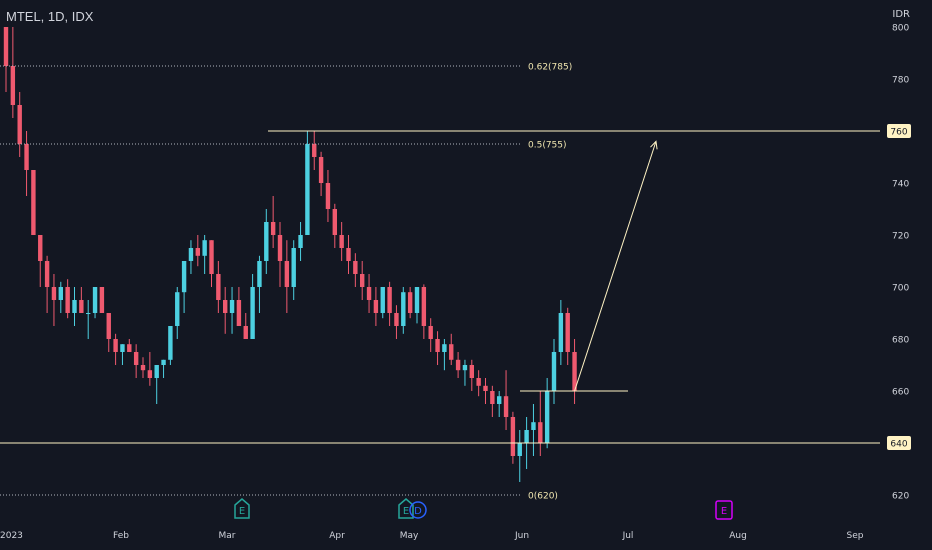 This screenshot has height=550, width=932. What do you see at coordinates (901, 14) in the screenshot?
I see `currency-label: IDR` at bounding box center [901, 14].